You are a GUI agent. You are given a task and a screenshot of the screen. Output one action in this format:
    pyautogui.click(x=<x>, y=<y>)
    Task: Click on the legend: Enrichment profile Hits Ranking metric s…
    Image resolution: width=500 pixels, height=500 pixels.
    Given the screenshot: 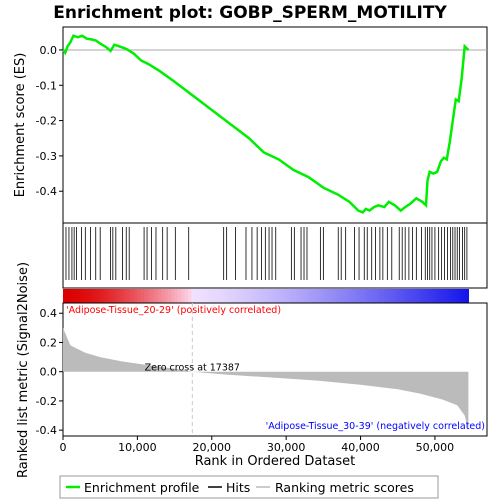 What is the action you would take?
    pyautogui.click(x=249, y=487)
    